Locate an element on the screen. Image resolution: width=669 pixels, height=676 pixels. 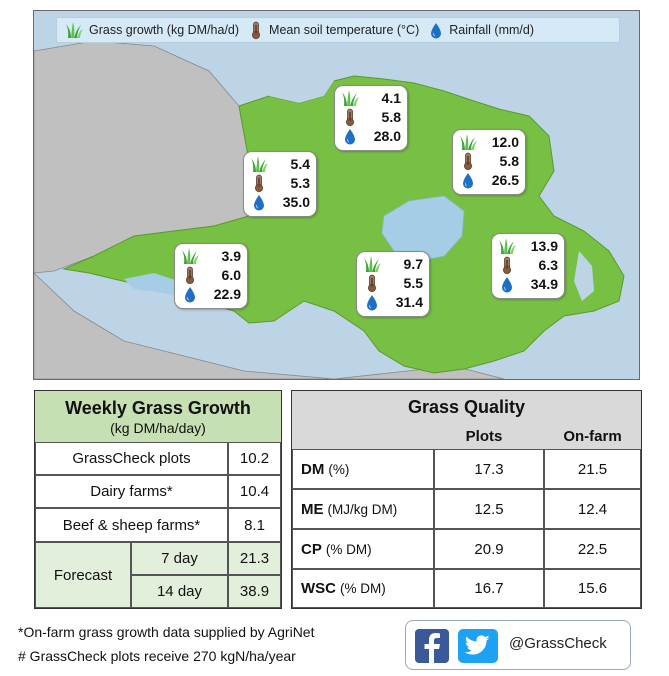
growth-row-value: 10.4 is located at coordinates (254, 491).